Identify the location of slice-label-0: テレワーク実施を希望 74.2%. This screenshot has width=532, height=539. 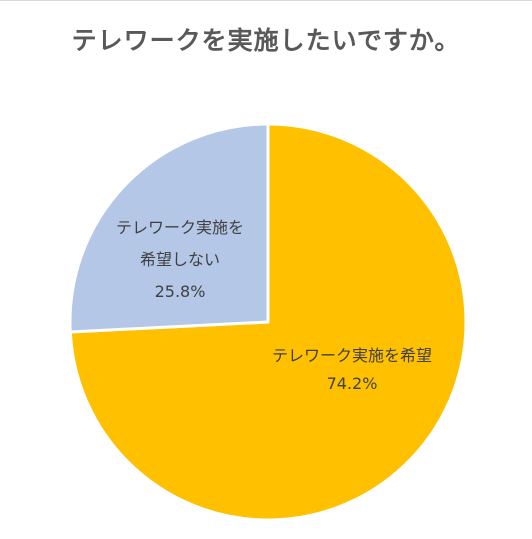
(352, 369).